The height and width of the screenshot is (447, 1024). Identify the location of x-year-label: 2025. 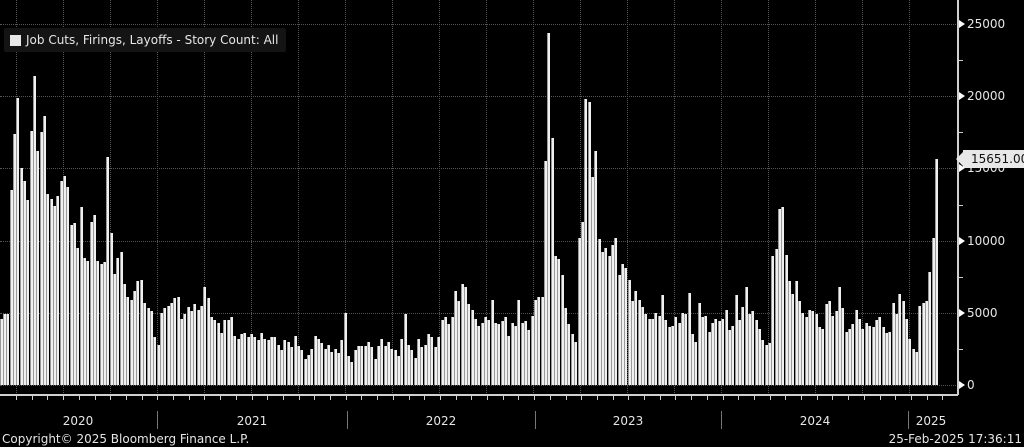
(931, 421).